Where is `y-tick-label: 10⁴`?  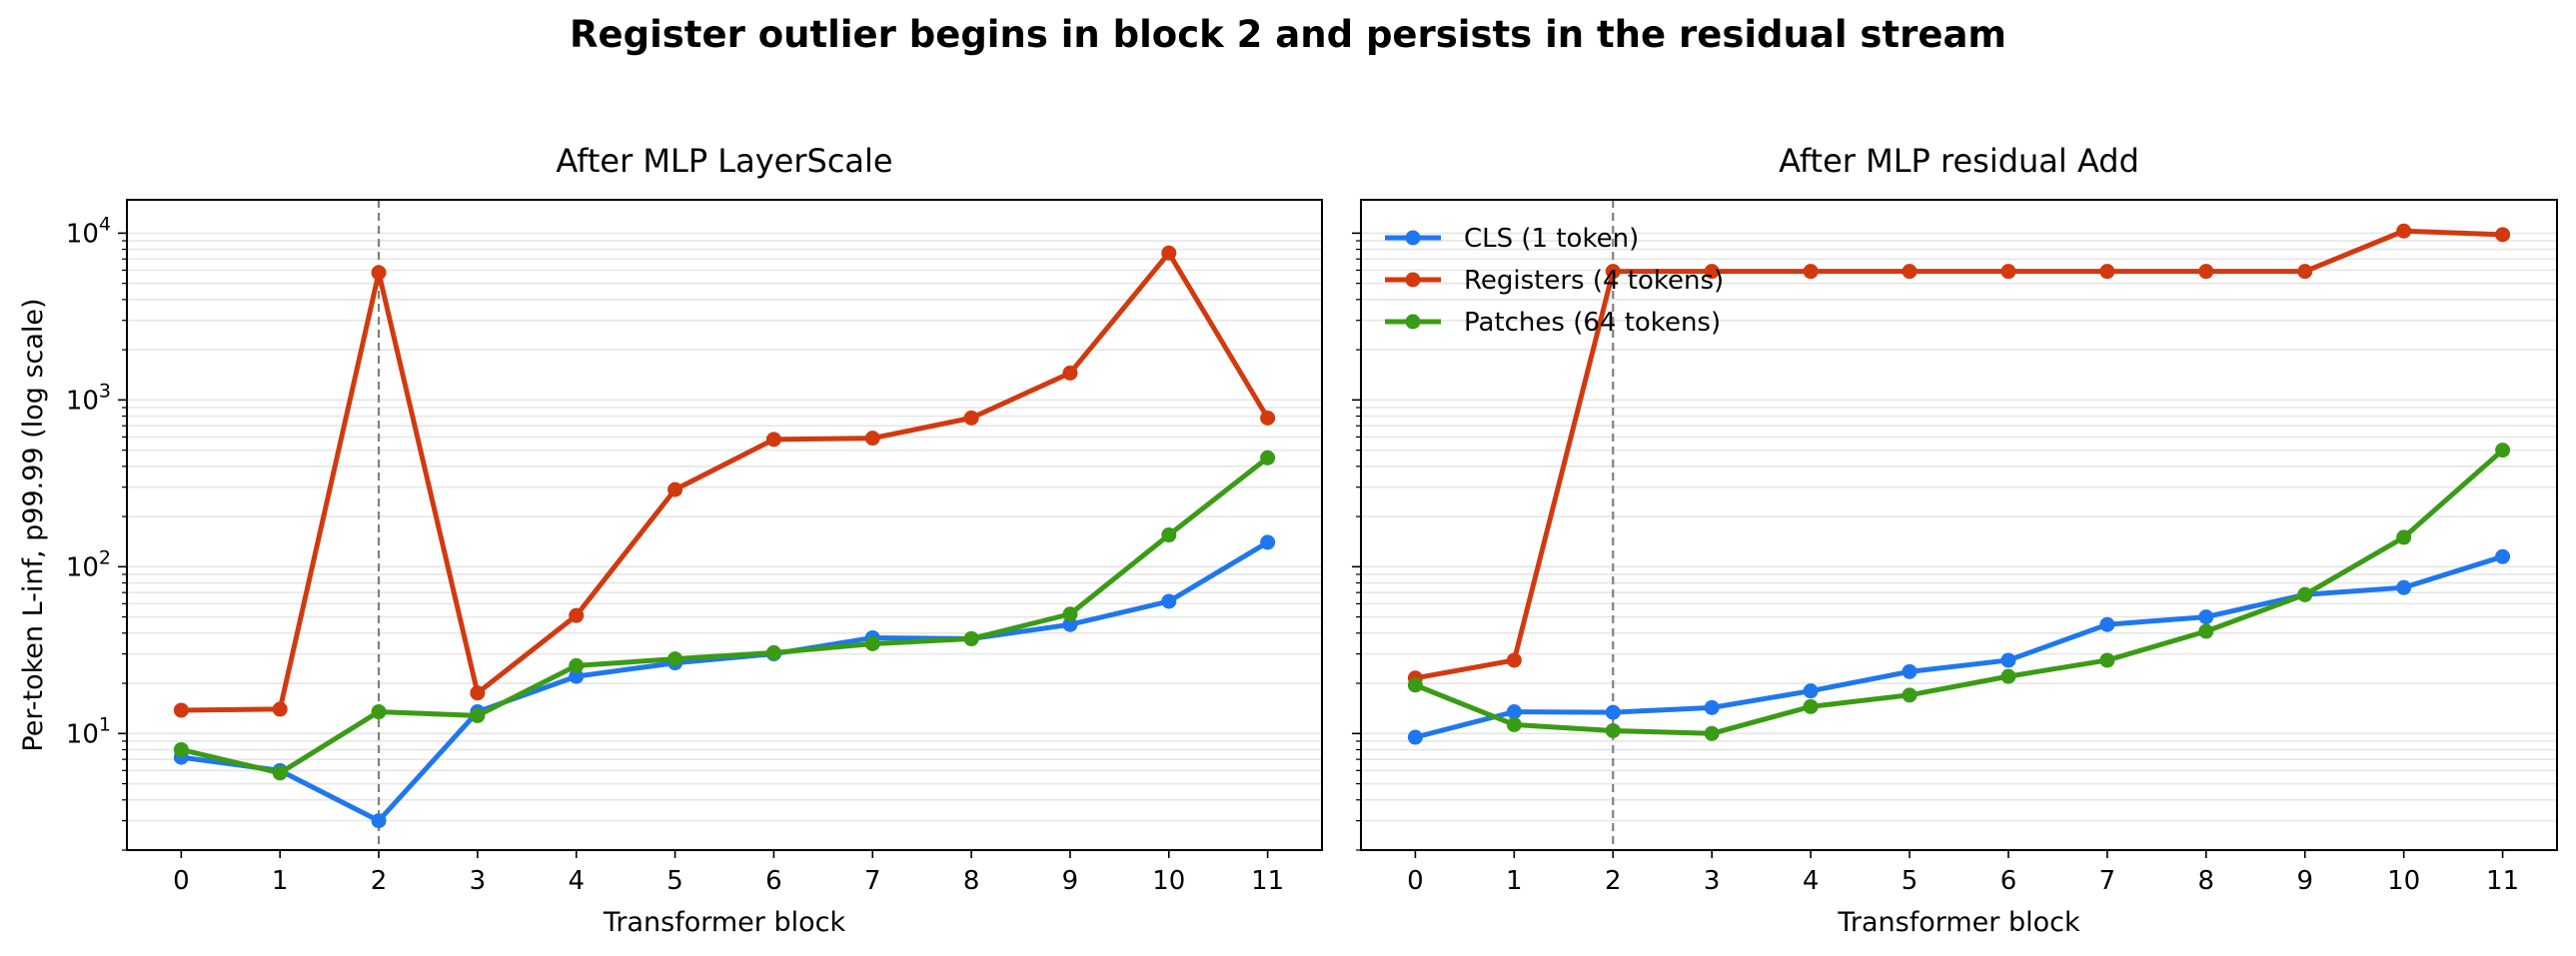 y-tick-label: 10⁴ is located at coordinates (88, 231).